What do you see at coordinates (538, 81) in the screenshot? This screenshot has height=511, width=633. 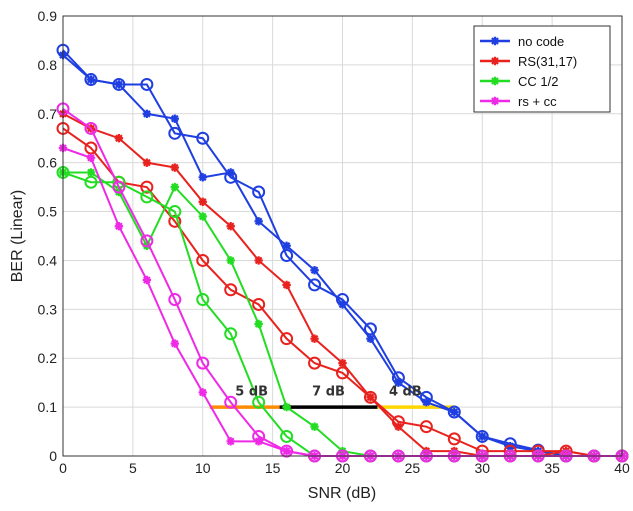 I see `legend-label: CC 1/2` at bounding box center [538, 81].